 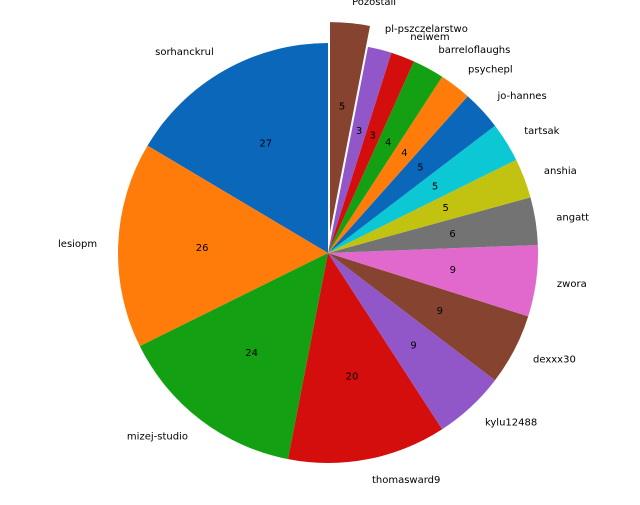 What do you see at coordinates (202, 248) in the screenshot?
I see `value-label: 26` at bounding box center [202, 248].